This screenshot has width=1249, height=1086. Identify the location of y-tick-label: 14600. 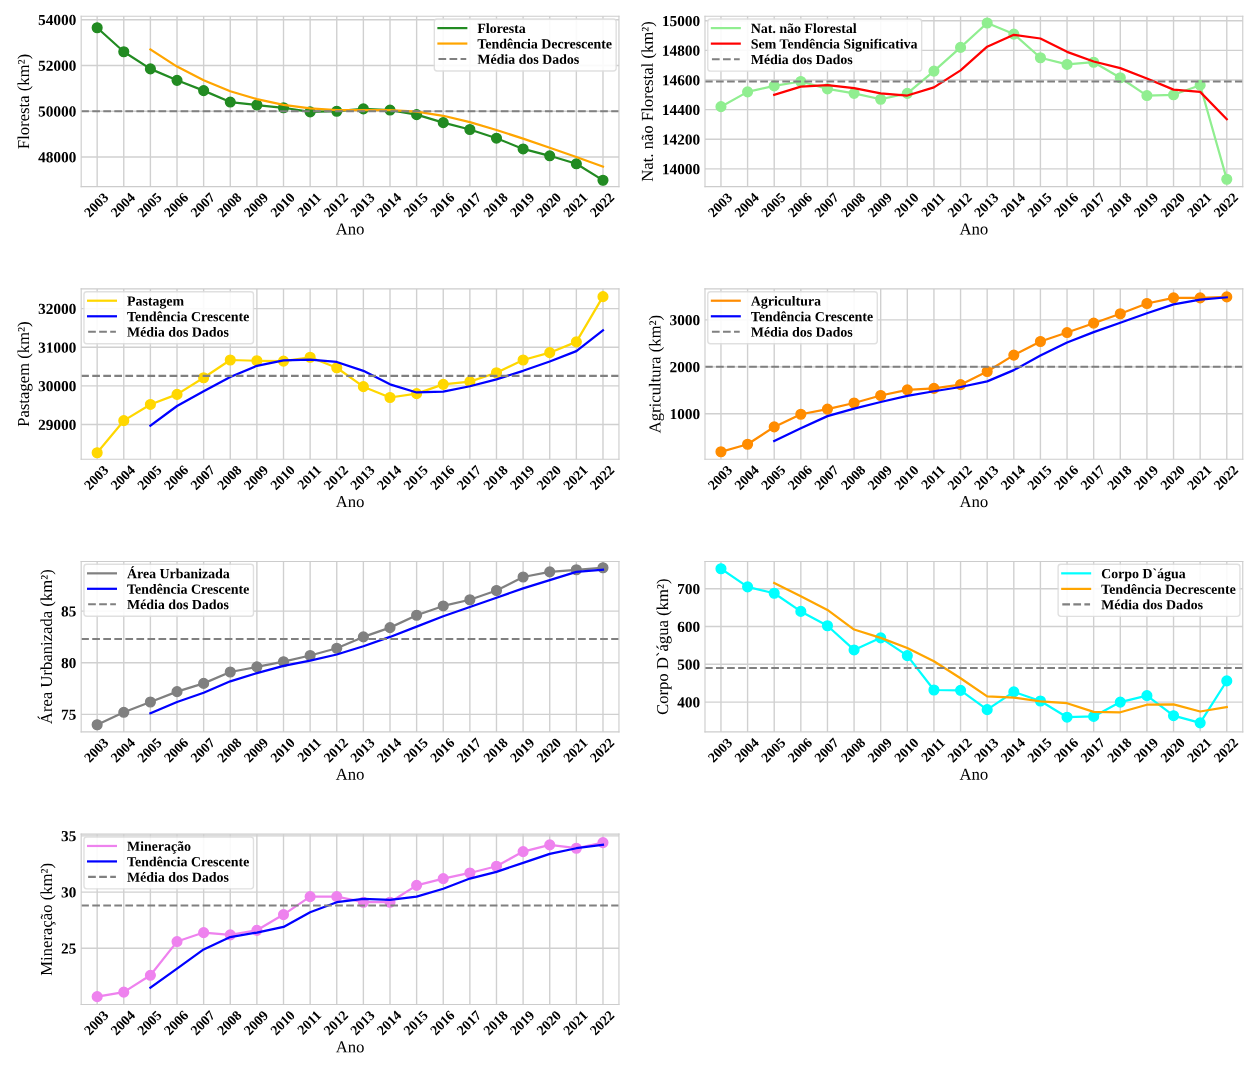
(681, 80).